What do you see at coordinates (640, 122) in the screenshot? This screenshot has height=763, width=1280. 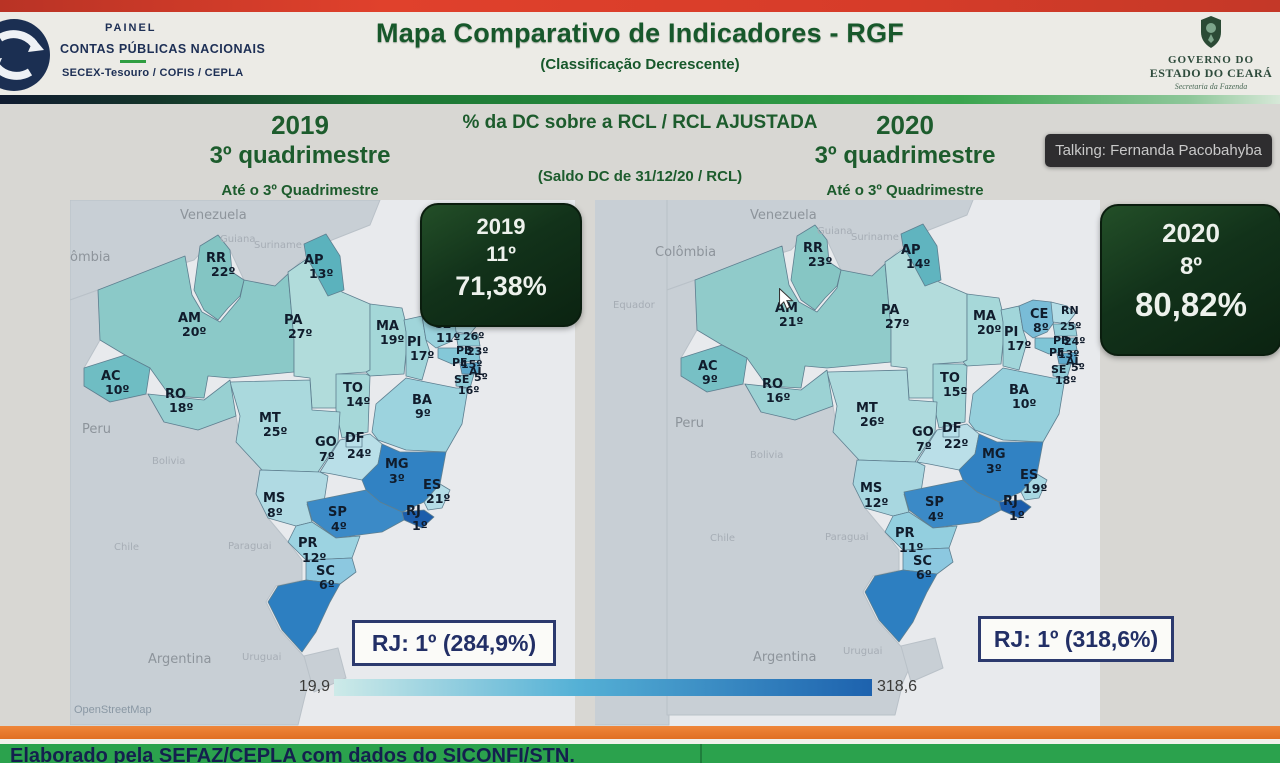 I see `metric-label: % da DC sobre a RCL / RCL AJUSTADA` at bounding box center [640, 122].